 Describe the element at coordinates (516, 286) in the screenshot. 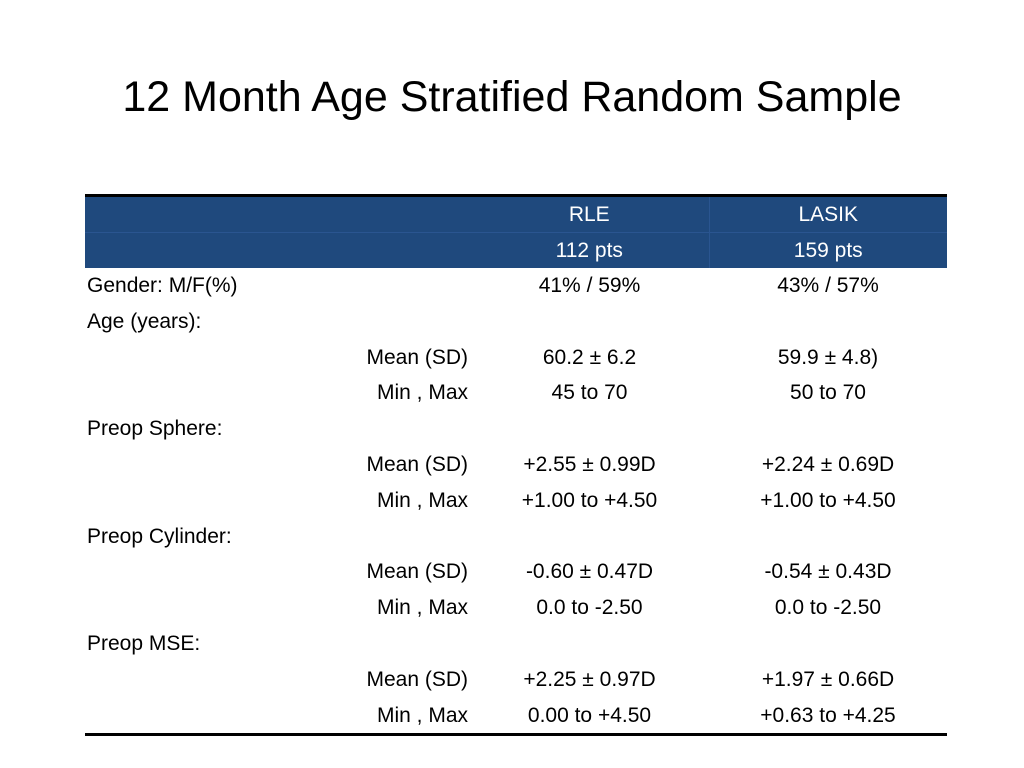

I see `table-row: Gender: M/F(%) 41% / 59% 43% / 57%` at that location.